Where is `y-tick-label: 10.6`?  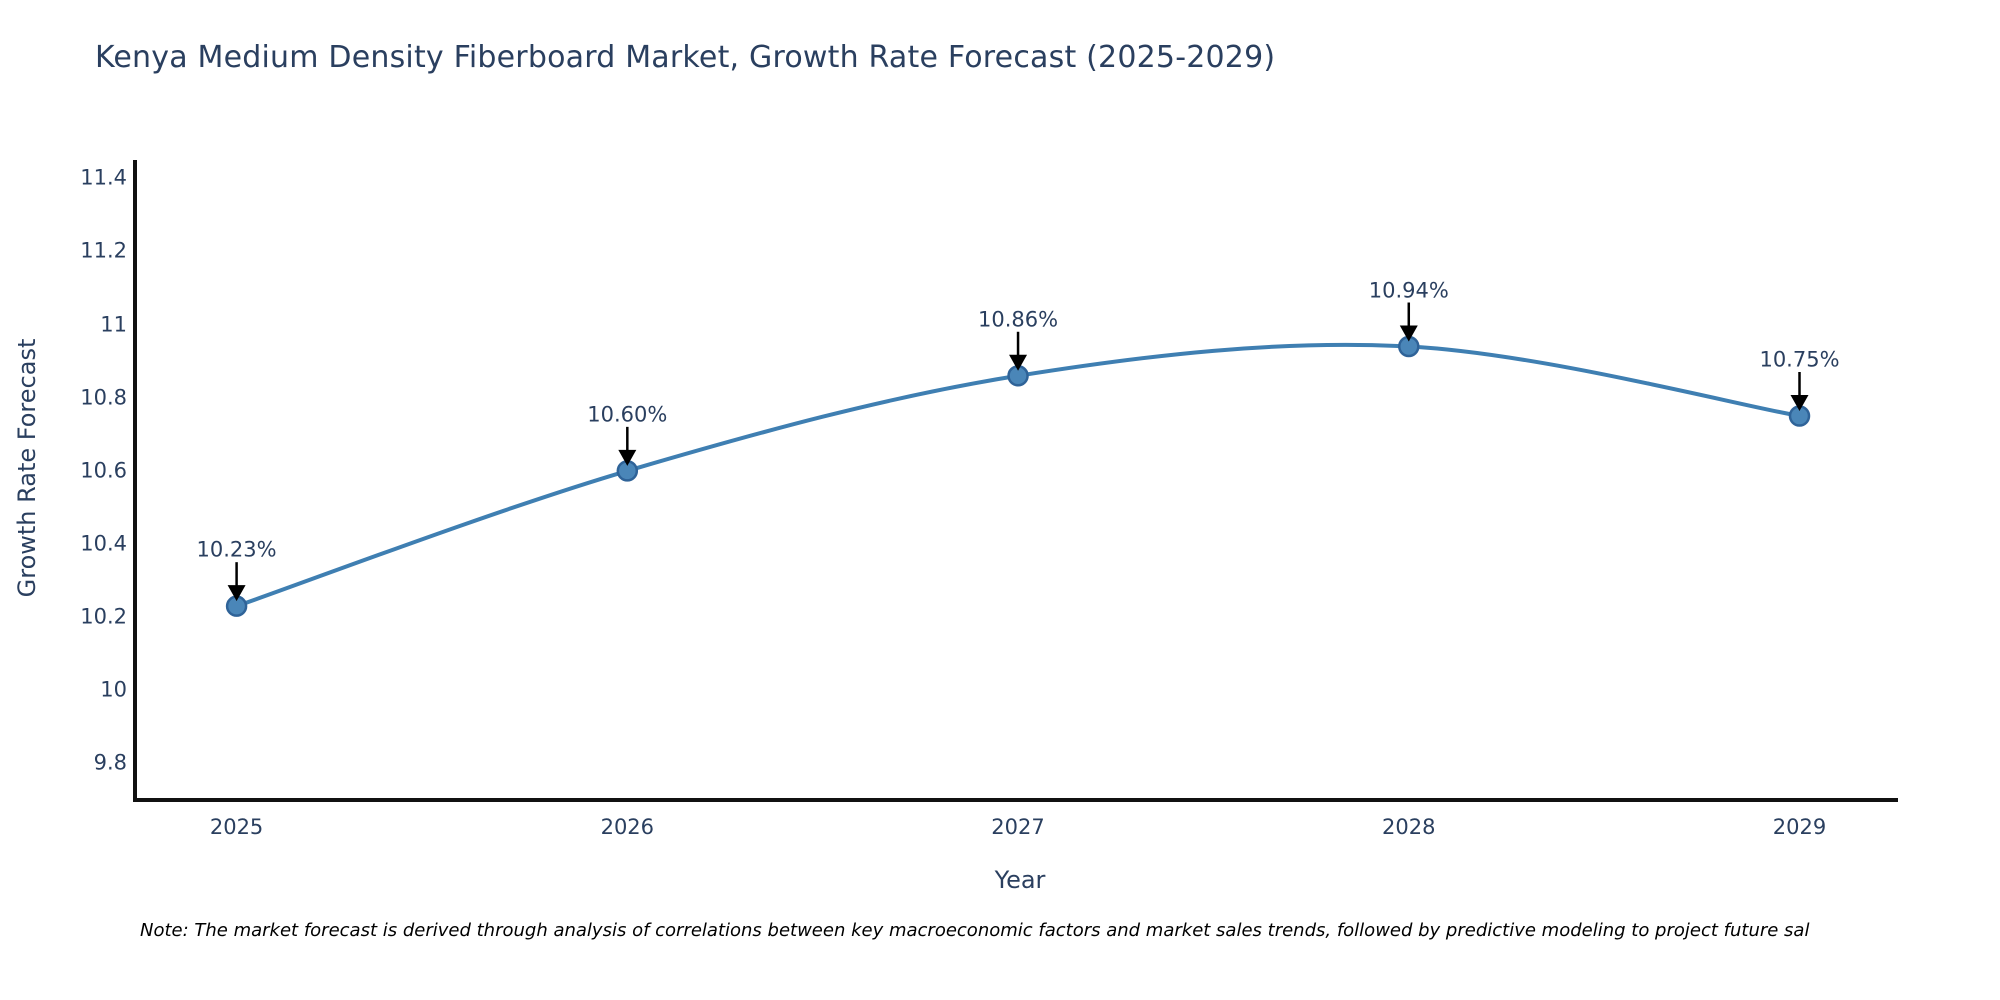
y-tick-label: 10.6 is located at coordinates (103, 470).